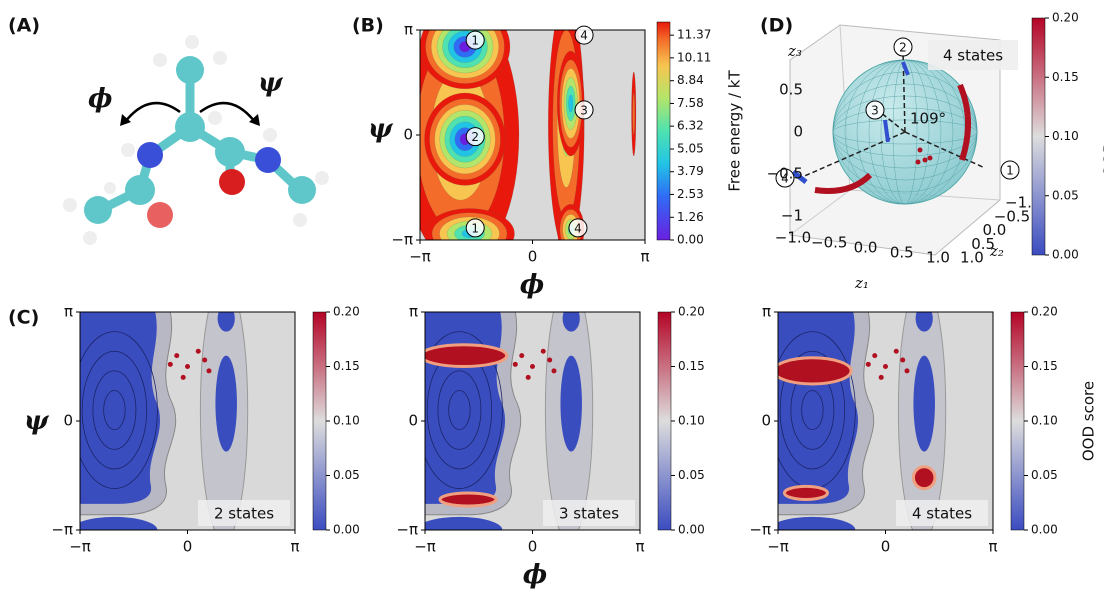 Image resolution: width=1104 pixels, height=597 pixels. I want to click on z-tick-label: 0, so click(798, 132).